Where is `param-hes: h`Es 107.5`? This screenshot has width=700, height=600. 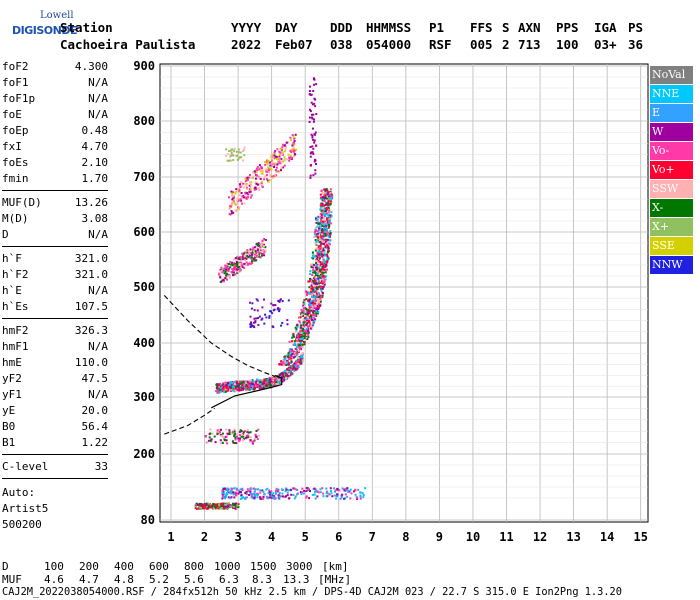 param-hes: h`Es 107.5 is located at coordinates (55, 307).